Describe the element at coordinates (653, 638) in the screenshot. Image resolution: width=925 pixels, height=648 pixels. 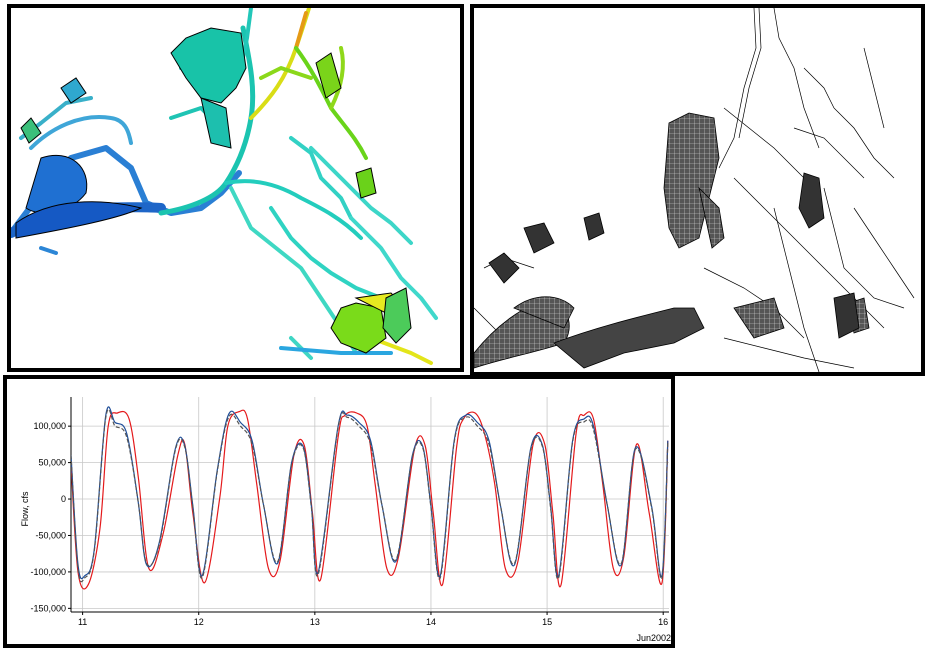
I see `x-axis-unit-label: Jun2002` at that location.